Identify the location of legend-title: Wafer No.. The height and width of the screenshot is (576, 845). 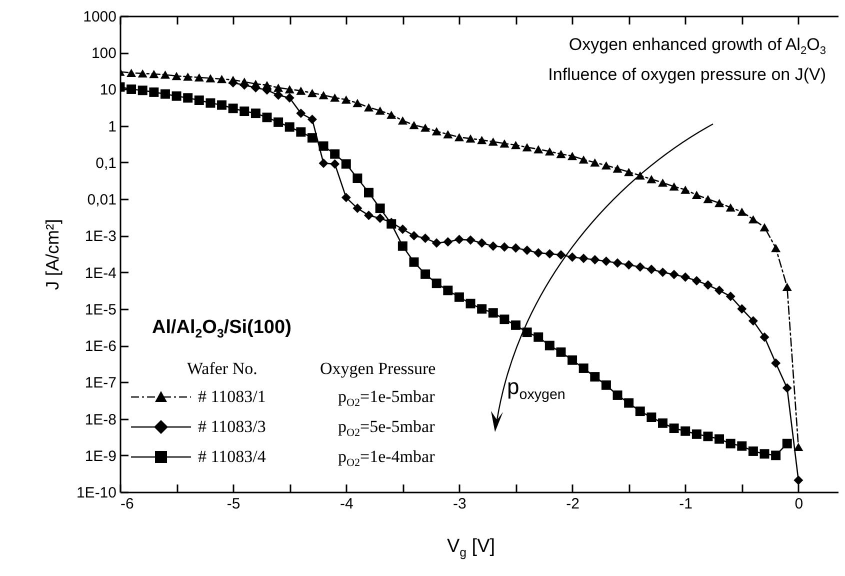
(222, 368).